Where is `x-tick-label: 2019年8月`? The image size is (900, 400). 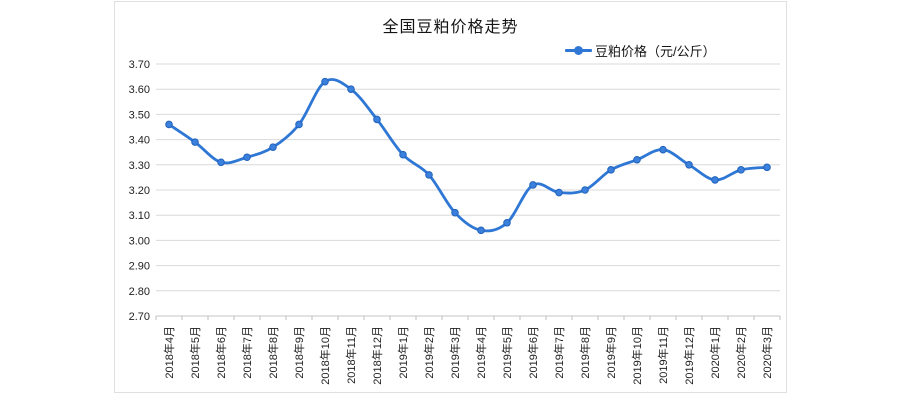 x-tick-label: 2019年8月 is located at coordinates (585, 352).